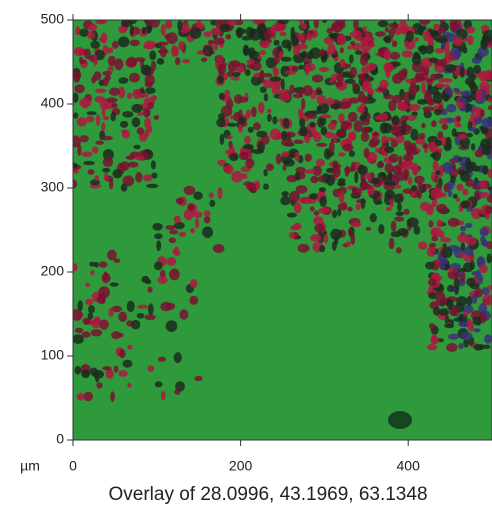  Describe the element at coordinates (73, 466) in the screenshot. I see `x-tick-label: 0` at that location.